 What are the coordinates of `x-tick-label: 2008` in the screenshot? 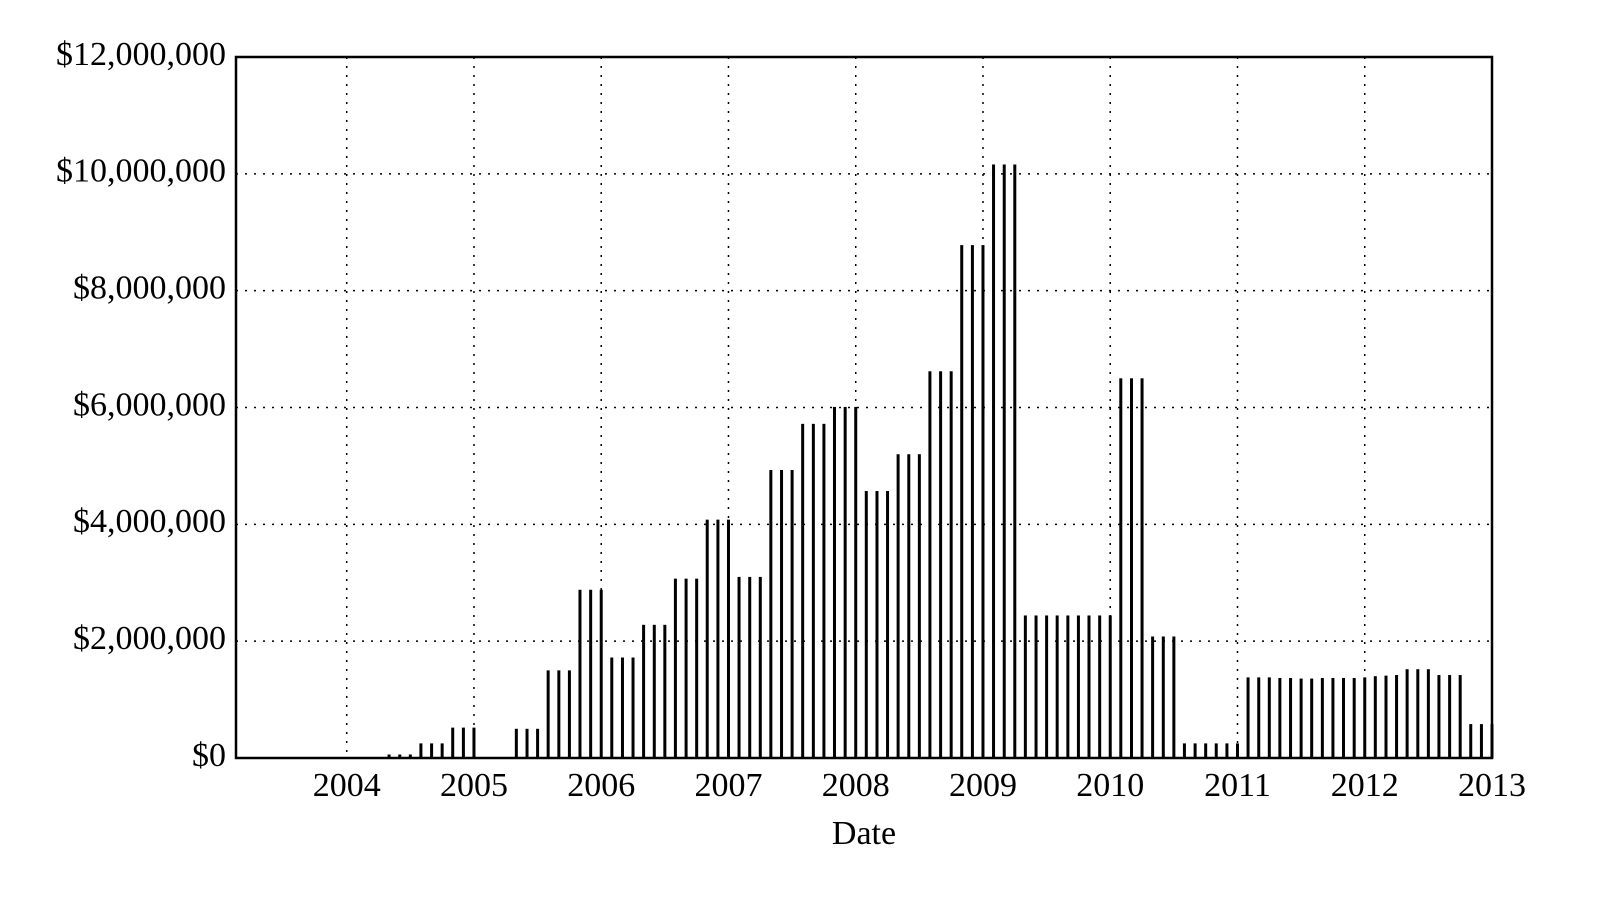 It's located at (856, 785).